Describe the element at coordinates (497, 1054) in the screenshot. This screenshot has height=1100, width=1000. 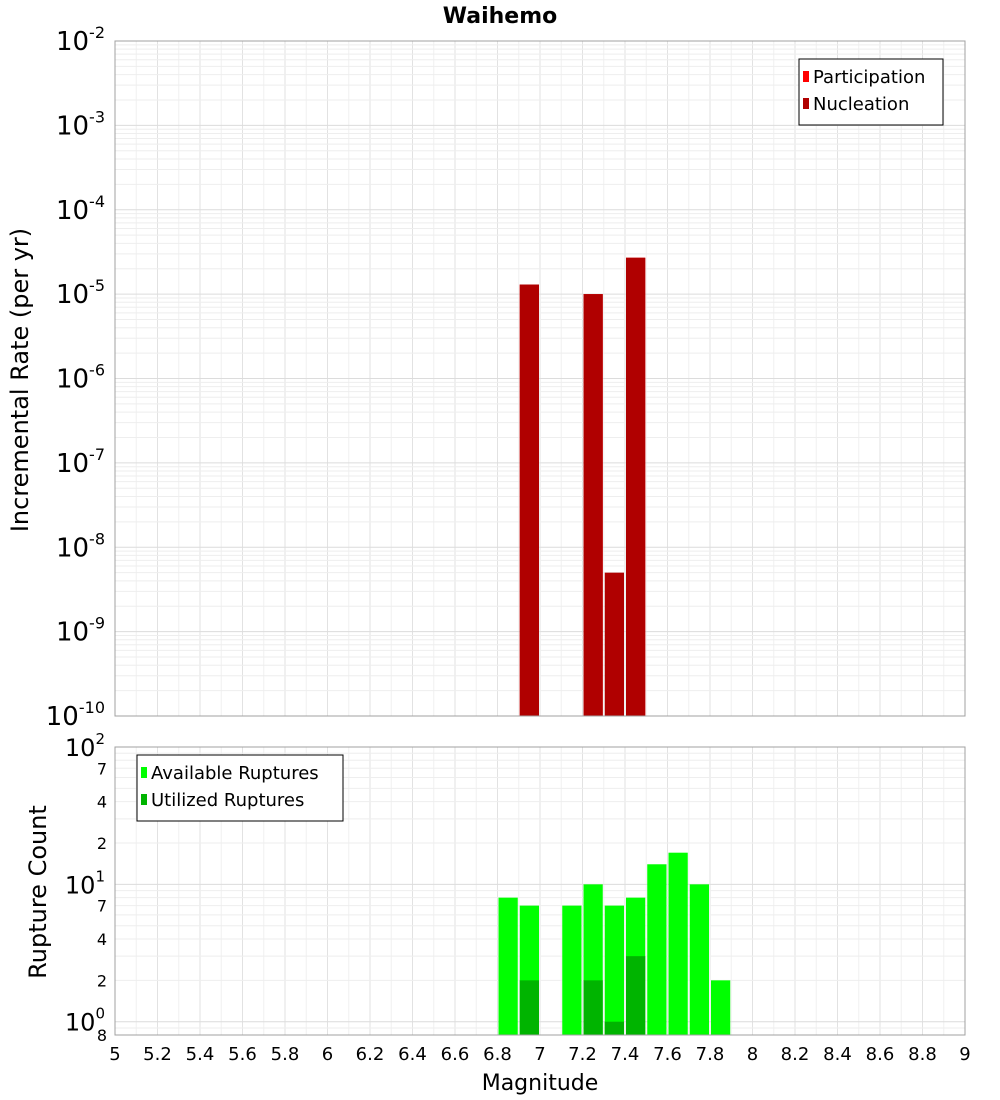
I see `x-tick-label: 6.8` at that location.